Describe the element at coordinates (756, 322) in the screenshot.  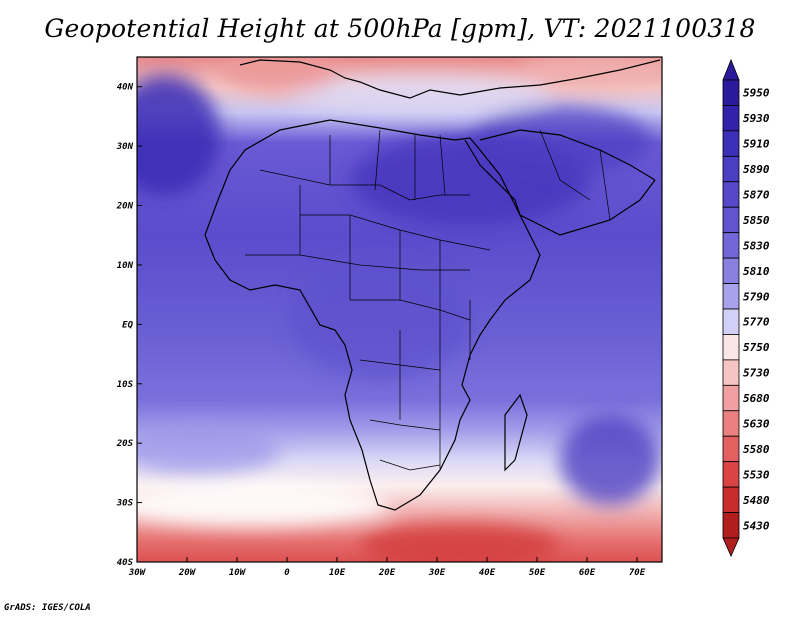
I see `colorbar-label: 5770` at that location.